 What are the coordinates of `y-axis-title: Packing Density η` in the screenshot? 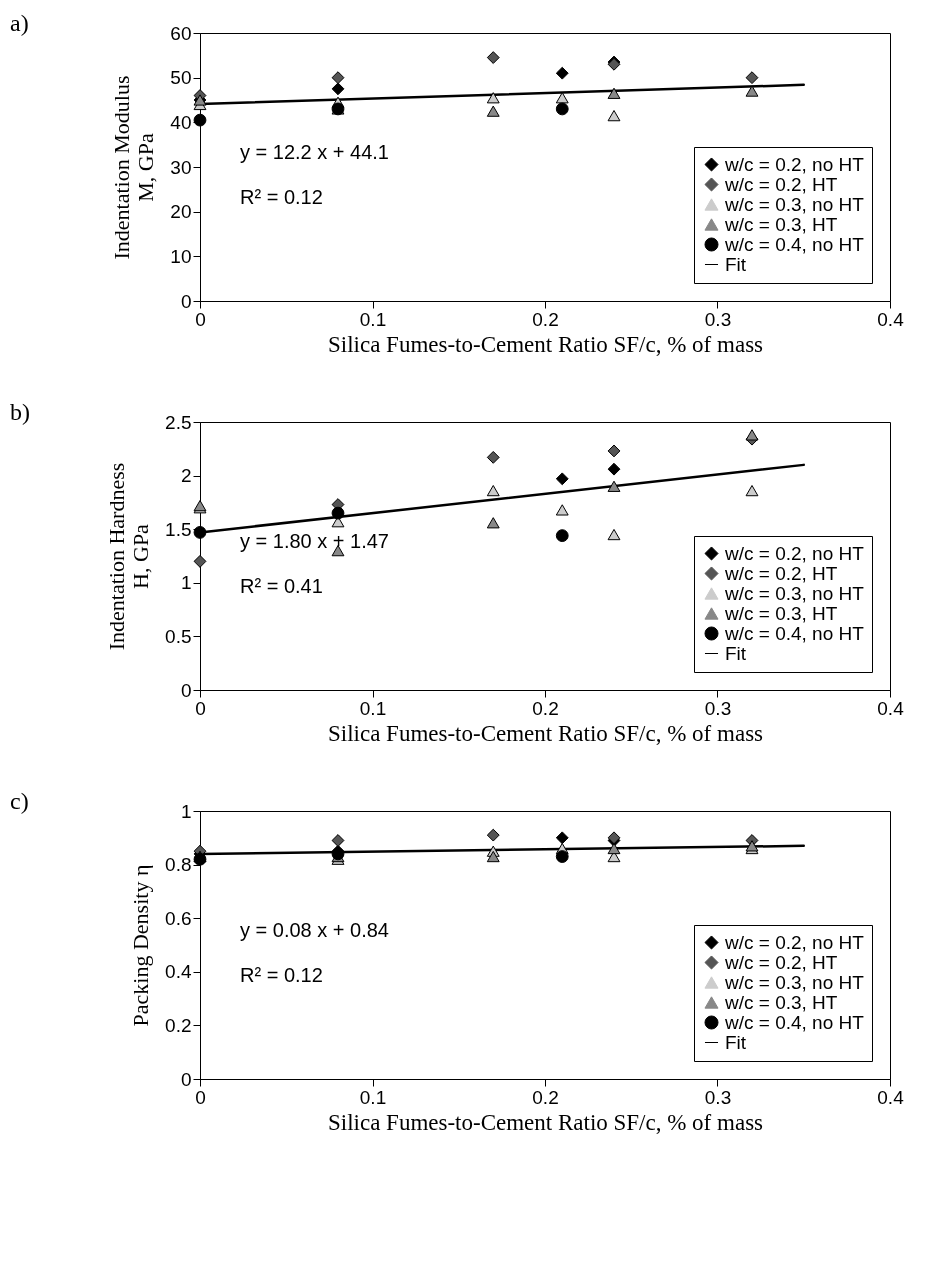 It's located at (141, 945).